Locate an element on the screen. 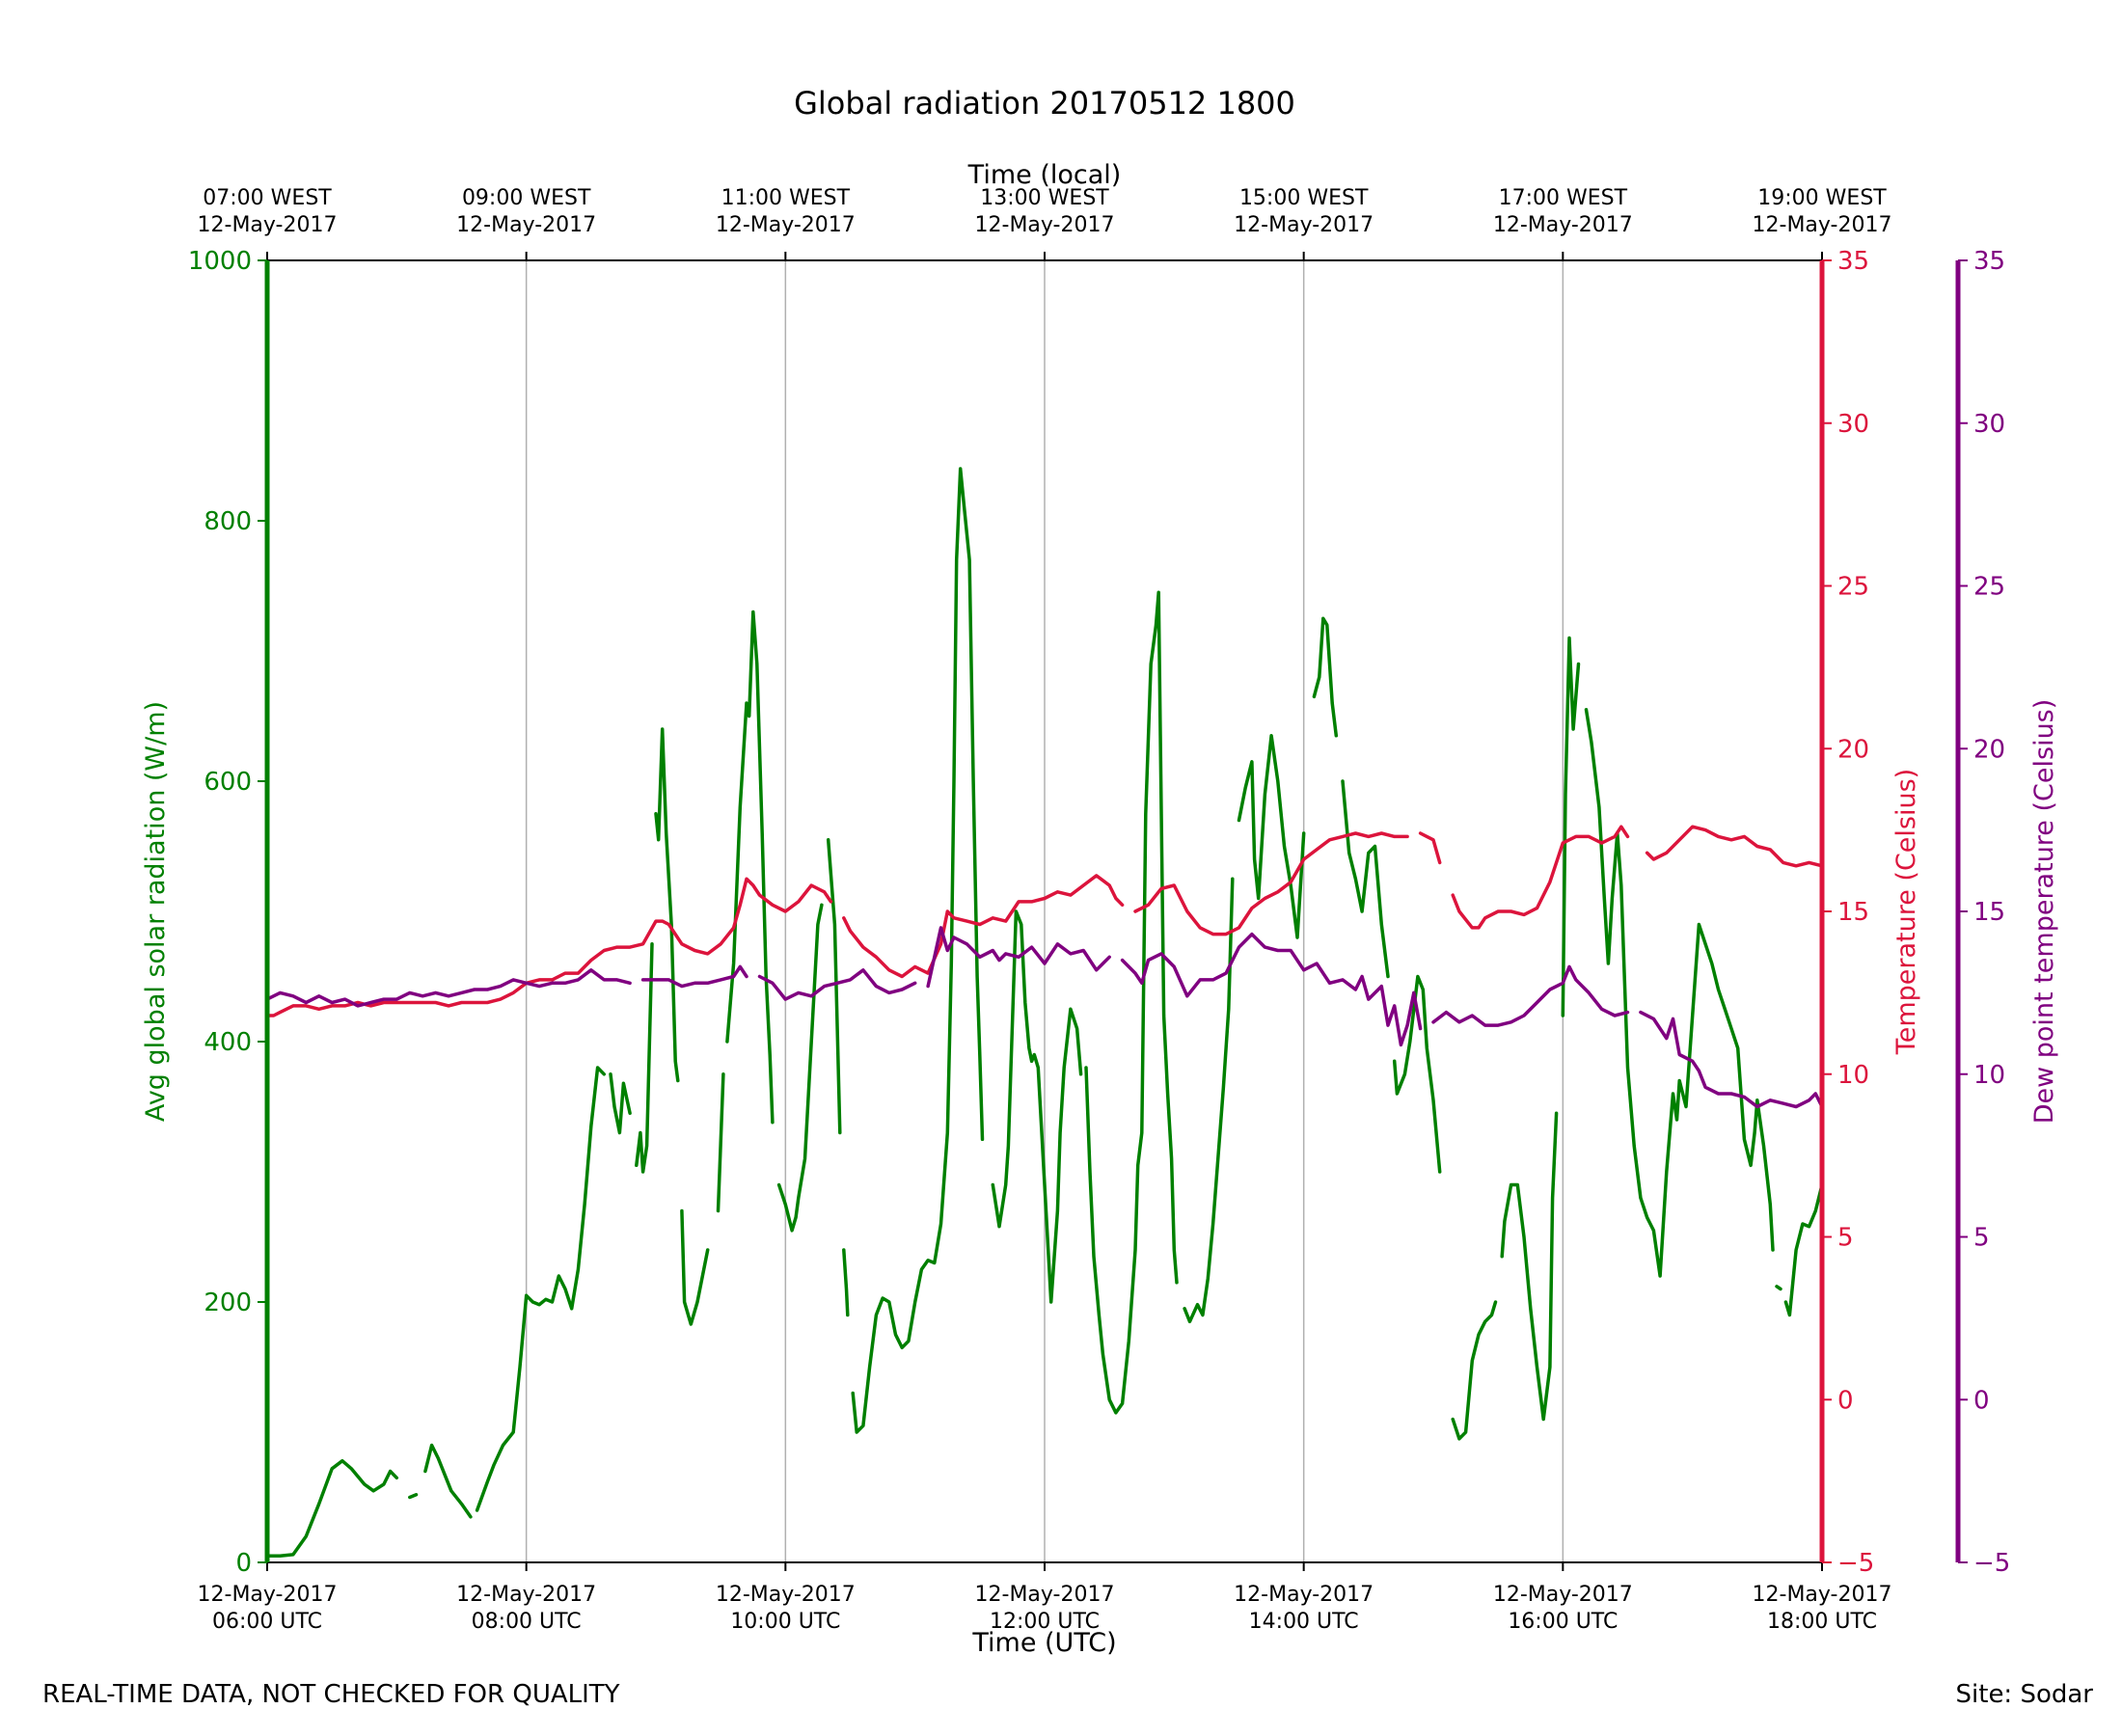 This screenshot has width=2122, height=1736. x-top-tick-time: 17:00 WEST is located at coordinates (1564, 198).